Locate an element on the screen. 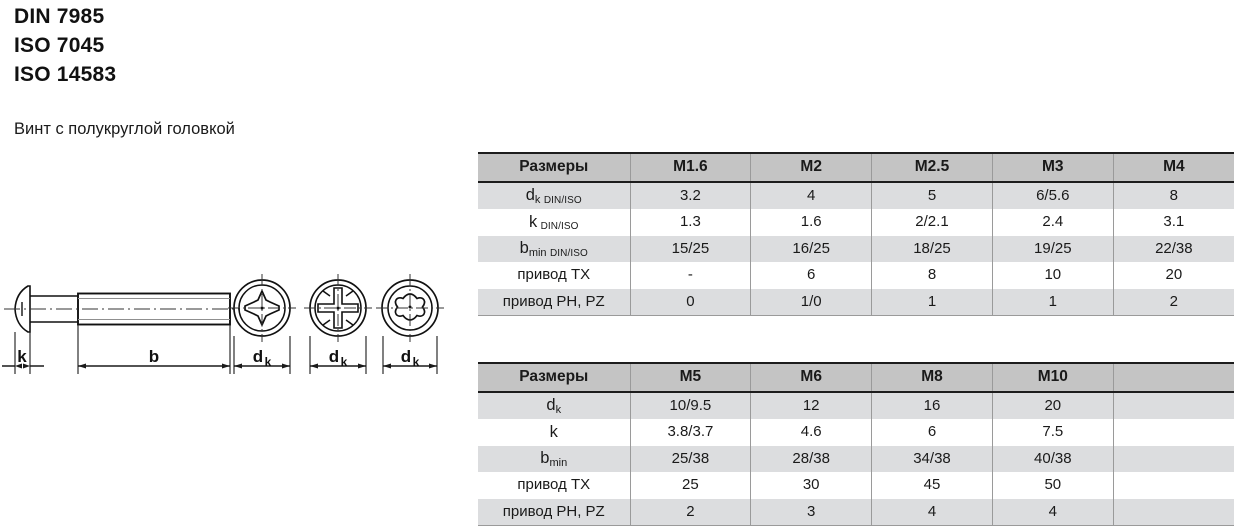 The height and width of the screenshot is (527, 1234). table-cell: 10 is located at coordinates (1052, 275).